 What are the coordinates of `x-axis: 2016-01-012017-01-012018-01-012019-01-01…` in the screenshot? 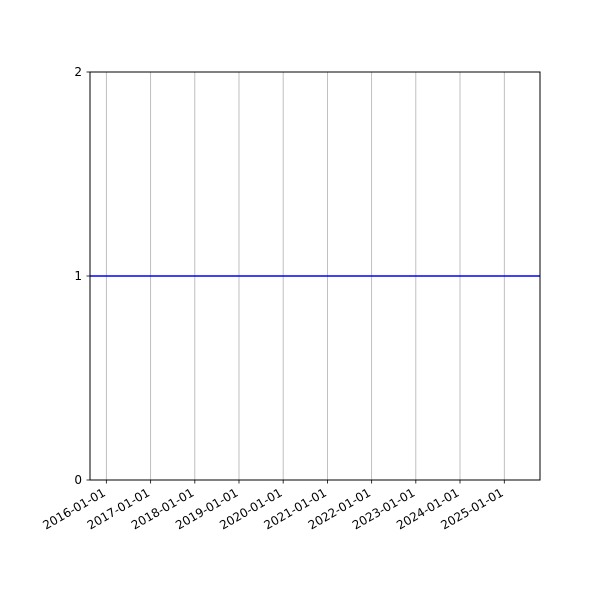 It's located at (273, 506).